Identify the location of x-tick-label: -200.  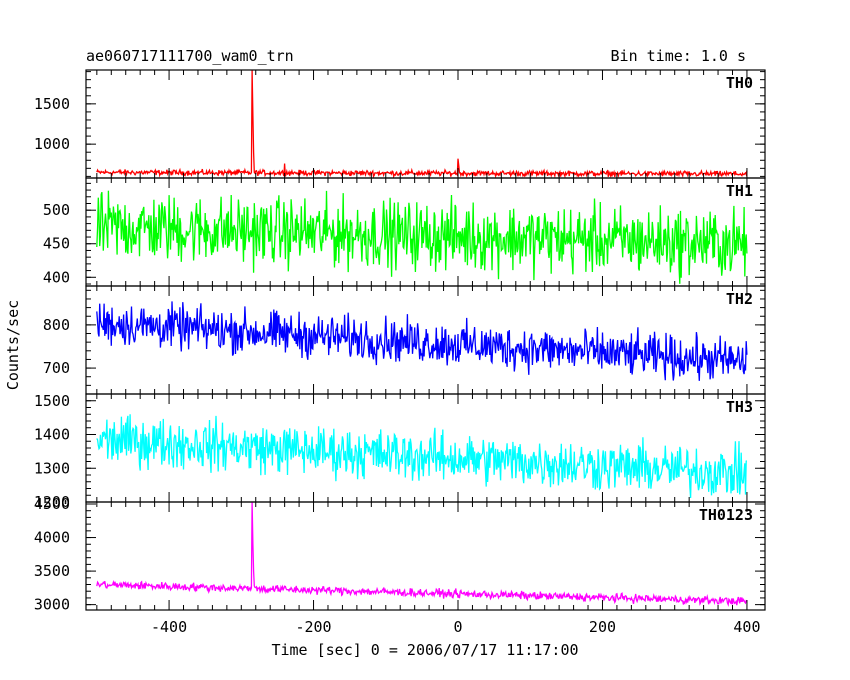
(313, 627).